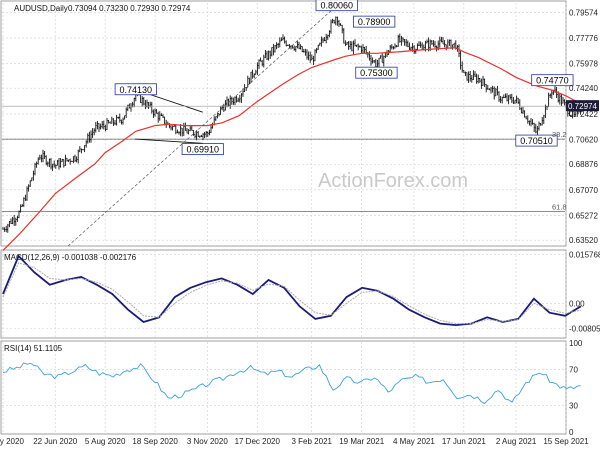 The height and width of the screenshot is (450, 600). I want to click on y-tick-label: 0.72422, so click(583, 114).